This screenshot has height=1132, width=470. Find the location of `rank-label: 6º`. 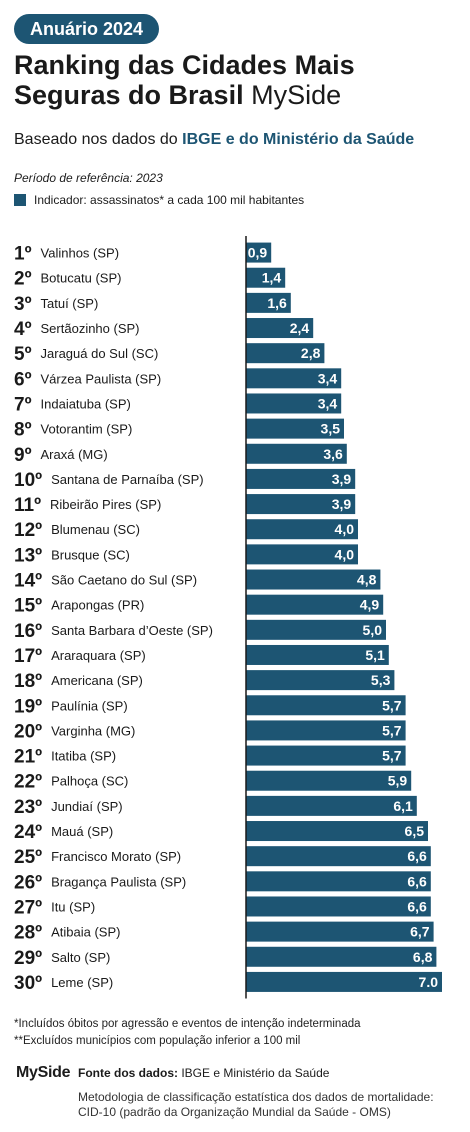

rank-label: 6º is located at coordinates (23, 379).